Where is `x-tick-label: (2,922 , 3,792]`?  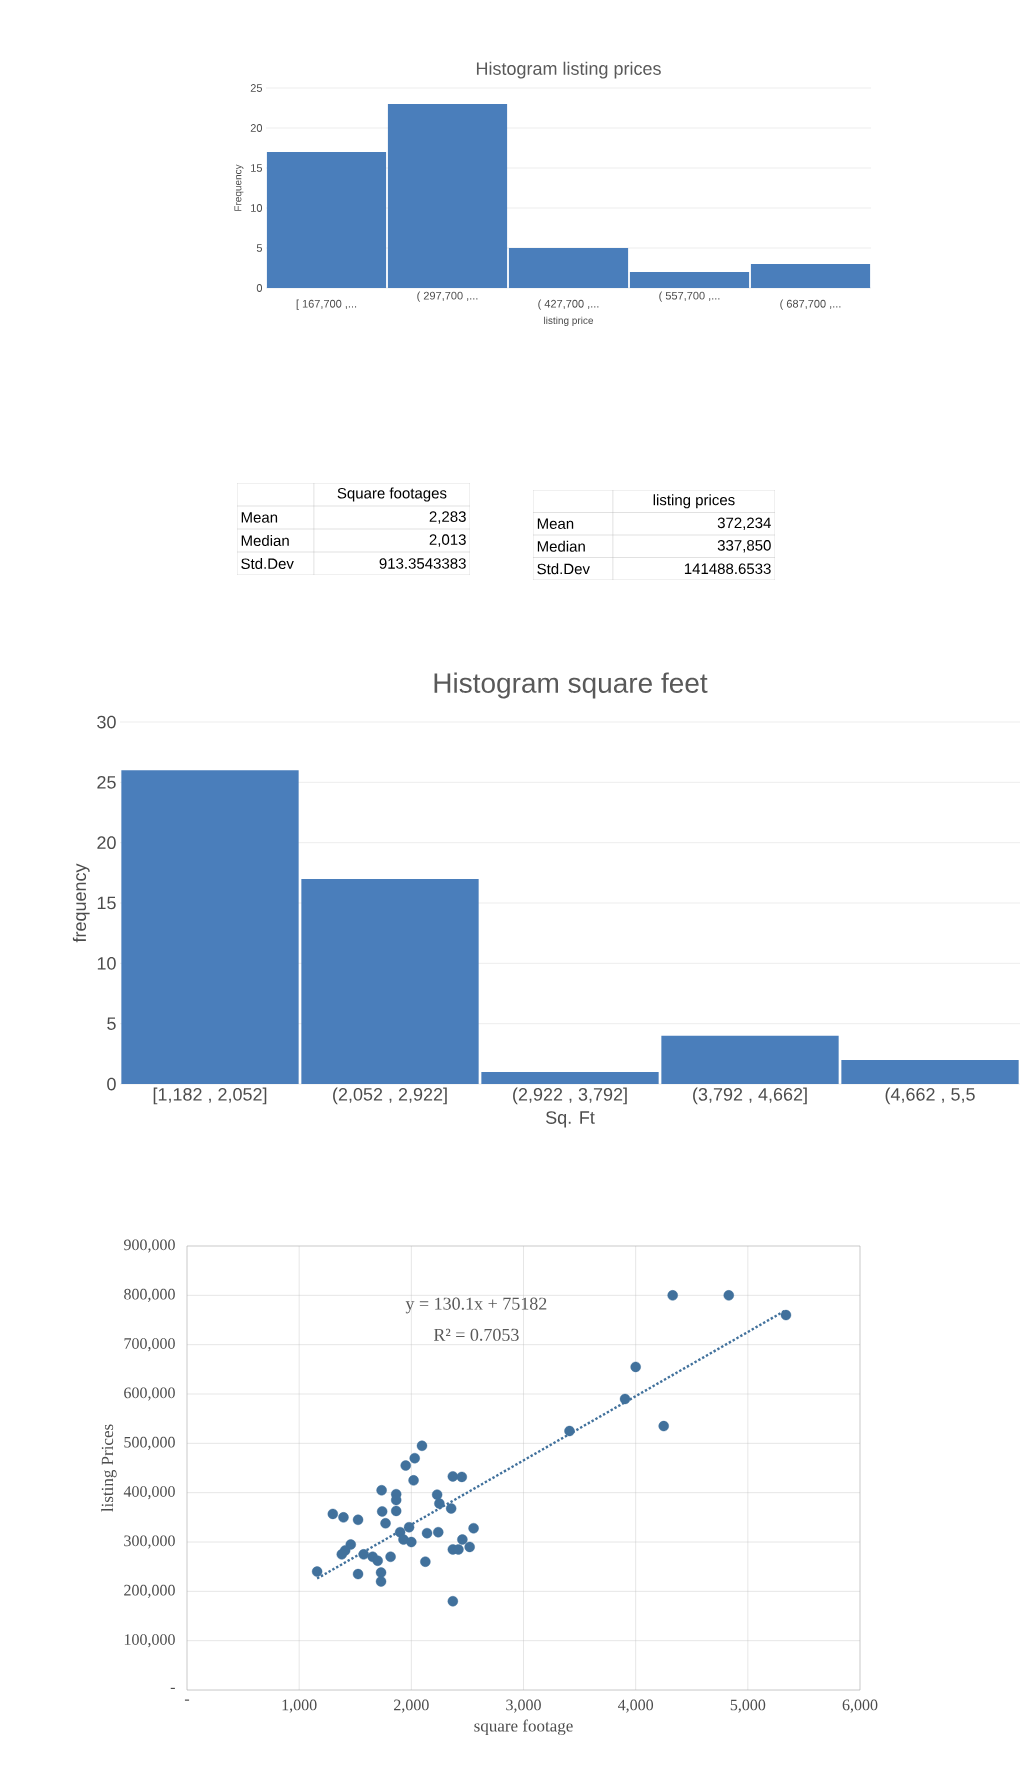
x-tick-label: (2,922 , 3,792] is located at coordinates (570, 1096).